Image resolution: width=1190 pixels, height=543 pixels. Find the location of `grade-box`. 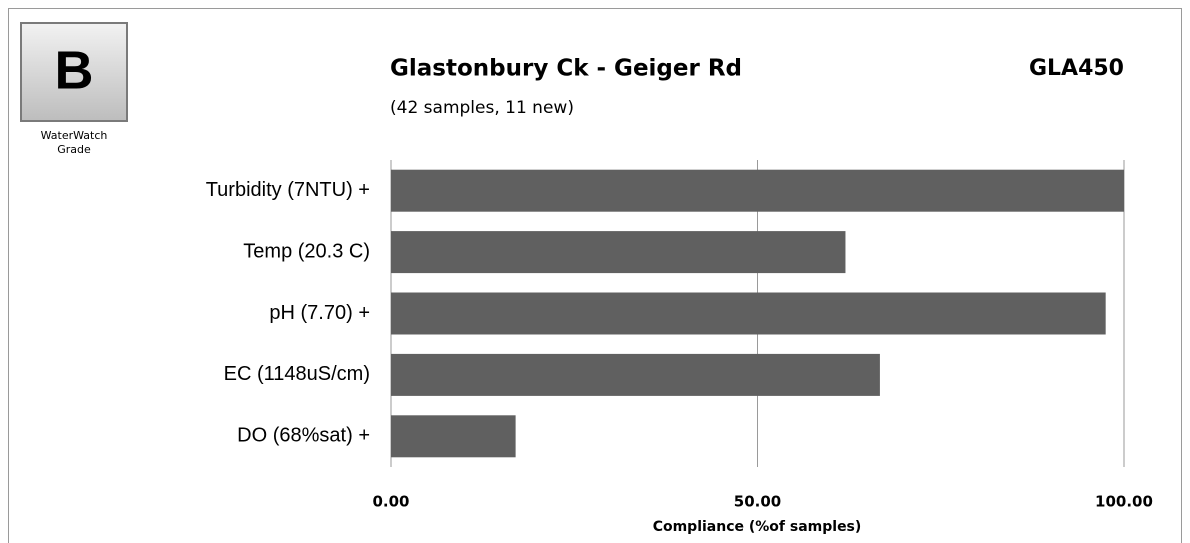

grade-box is located at coordinates (74, 72).